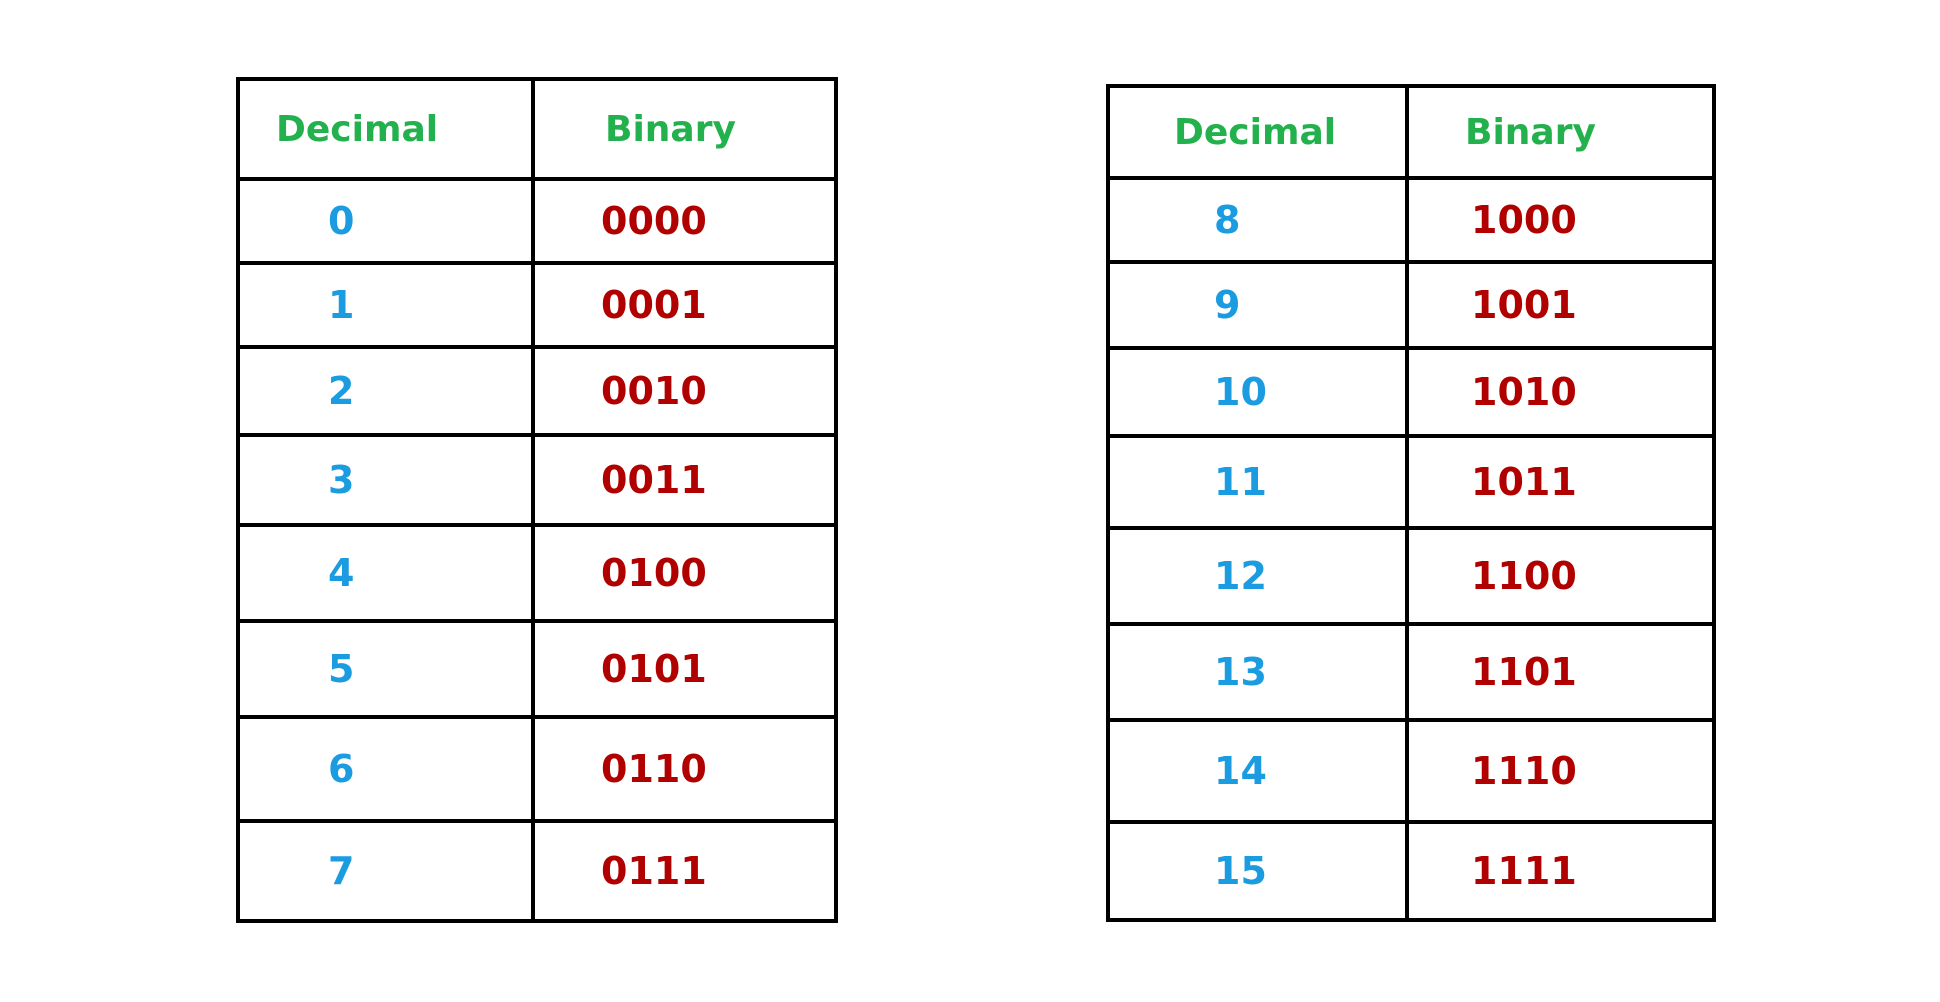 Image resolution: width=1940 pixels, height=1002 pixels. I want to click on table-row: 3 0011, so click(537, 480).